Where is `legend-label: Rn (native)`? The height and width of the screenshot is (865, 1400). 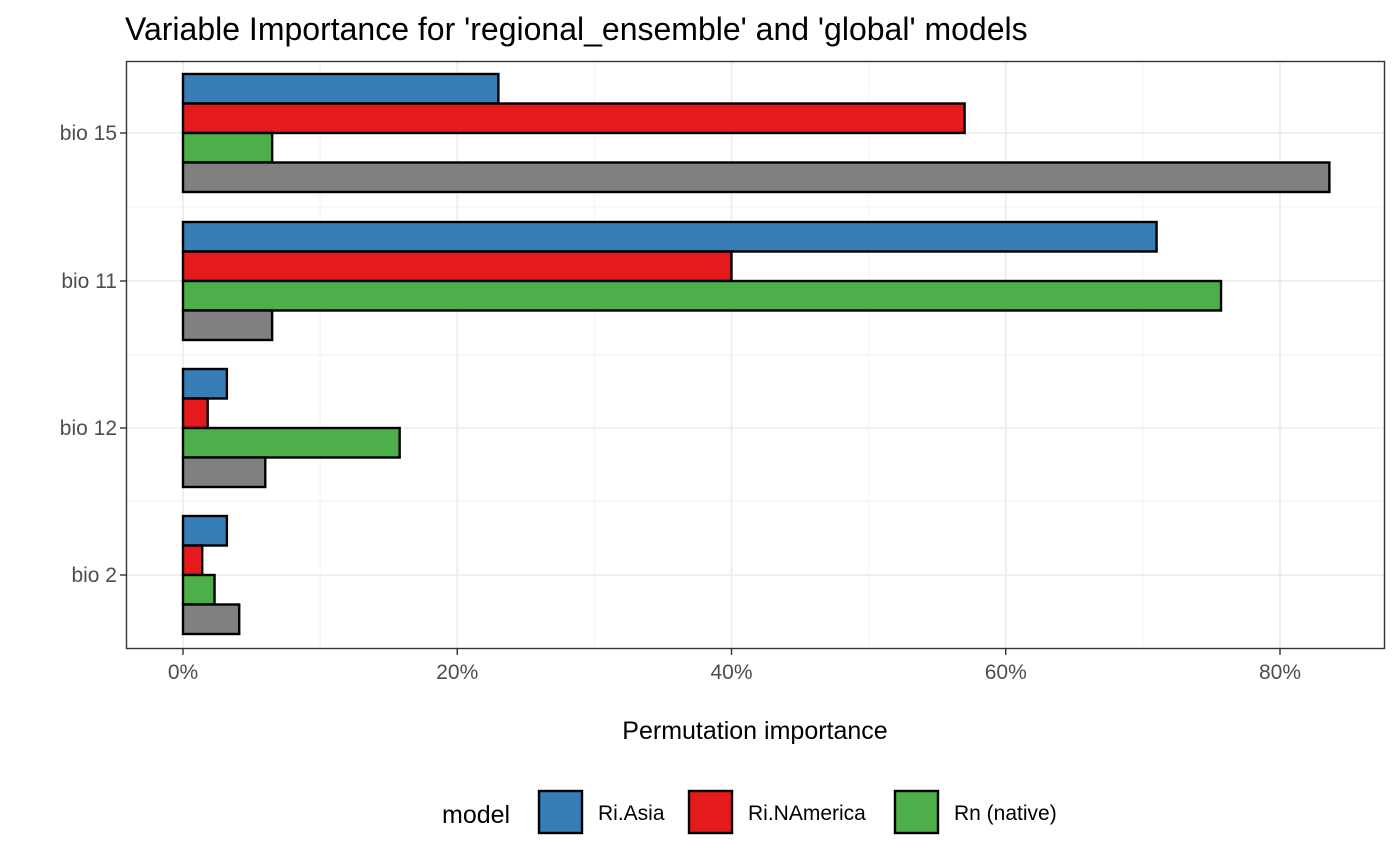
legend-label: Rn (native) is located at coordinates (1005, 813).